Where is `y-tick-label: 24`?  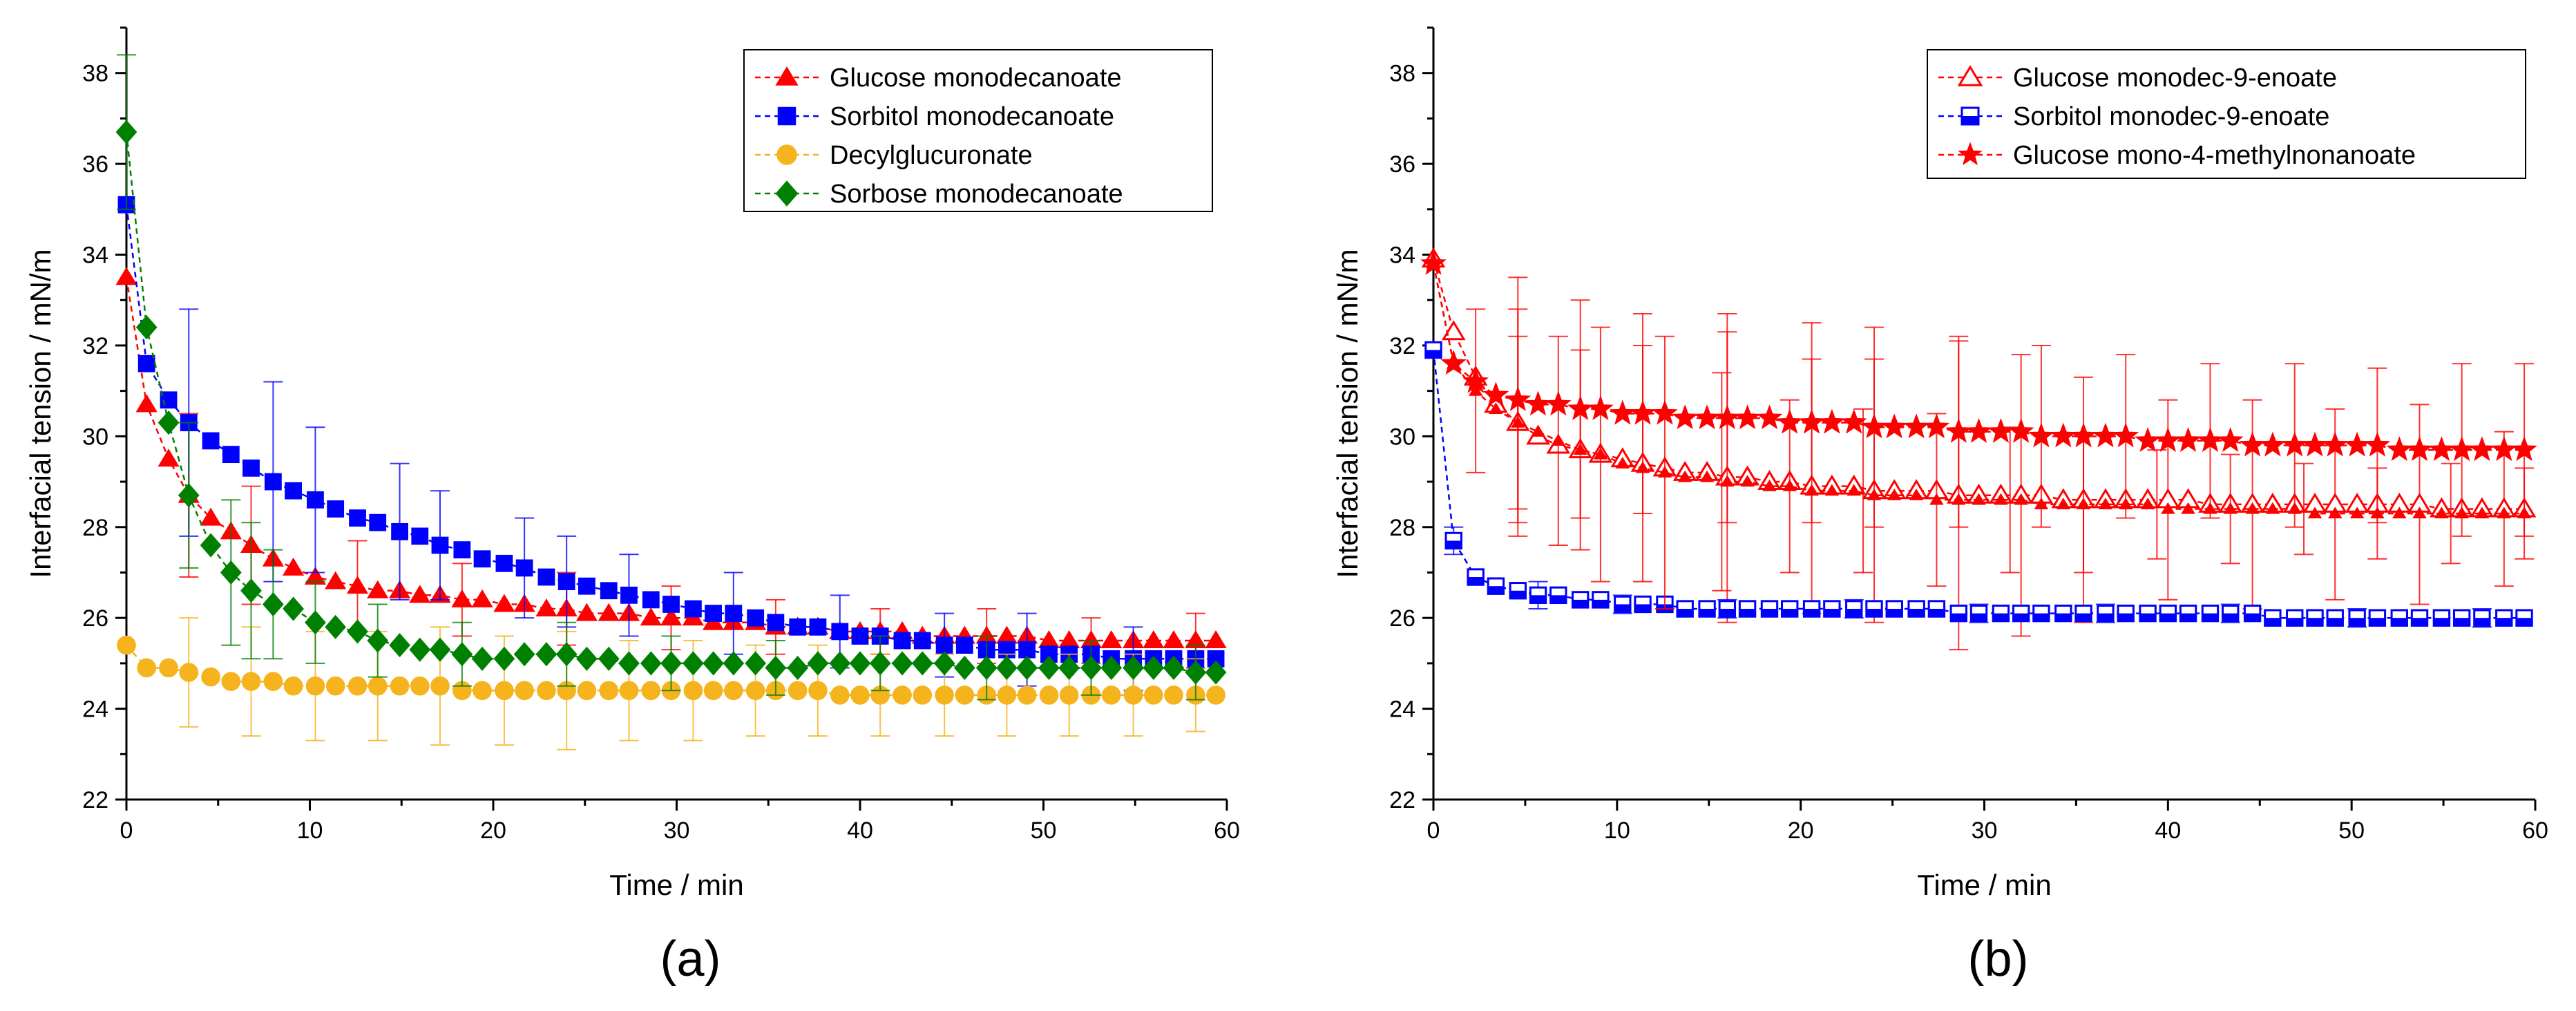
y-tick-label: 24 is located at coordinates (95, 710).